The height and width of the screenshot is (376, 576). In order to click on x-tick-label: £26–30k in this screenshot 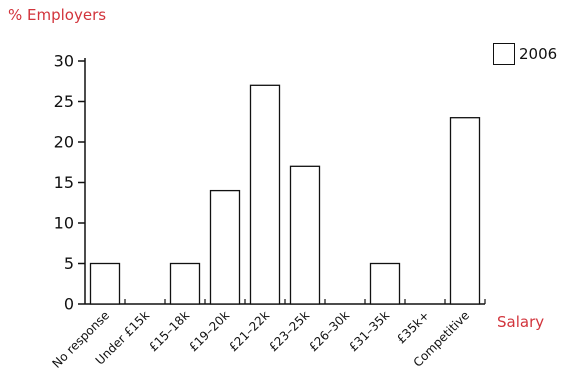, I will do `click(329, 331)`.